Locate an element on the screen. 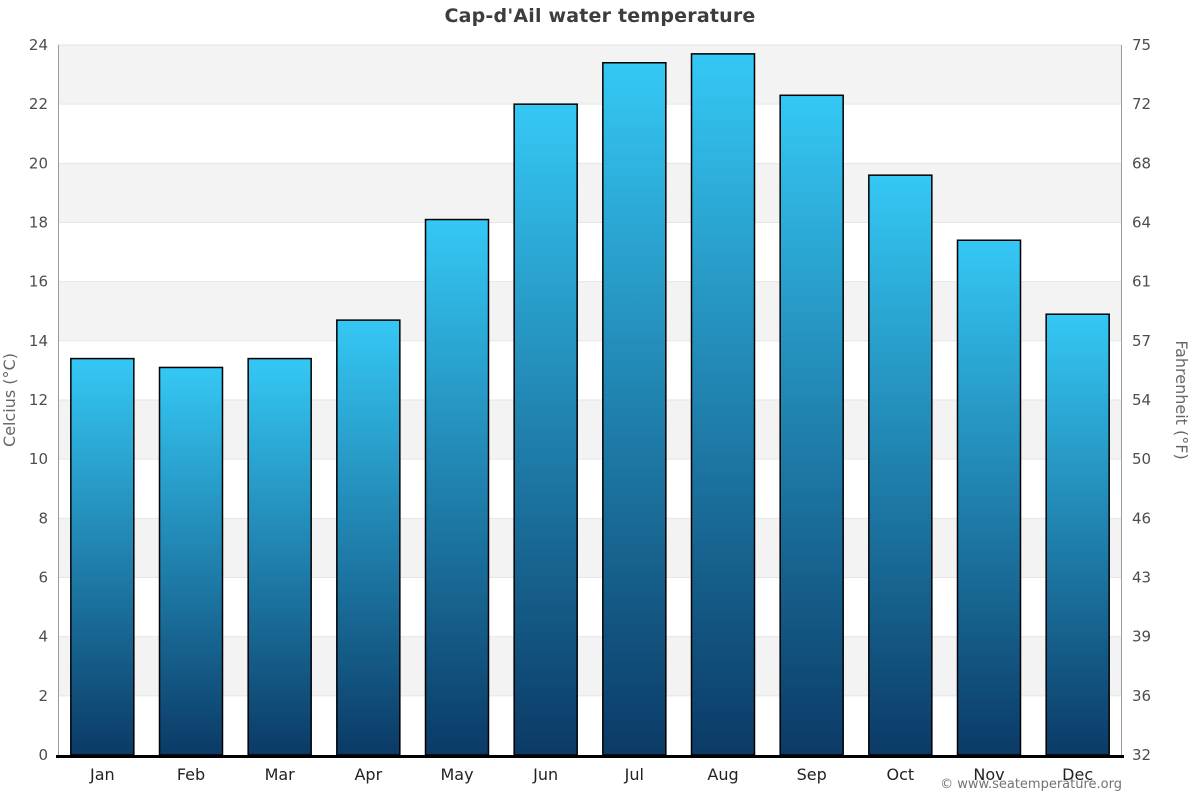 This screenshot has height=800, width=1200. x-tick-jan: Jan is located at coordinates (102, 774).